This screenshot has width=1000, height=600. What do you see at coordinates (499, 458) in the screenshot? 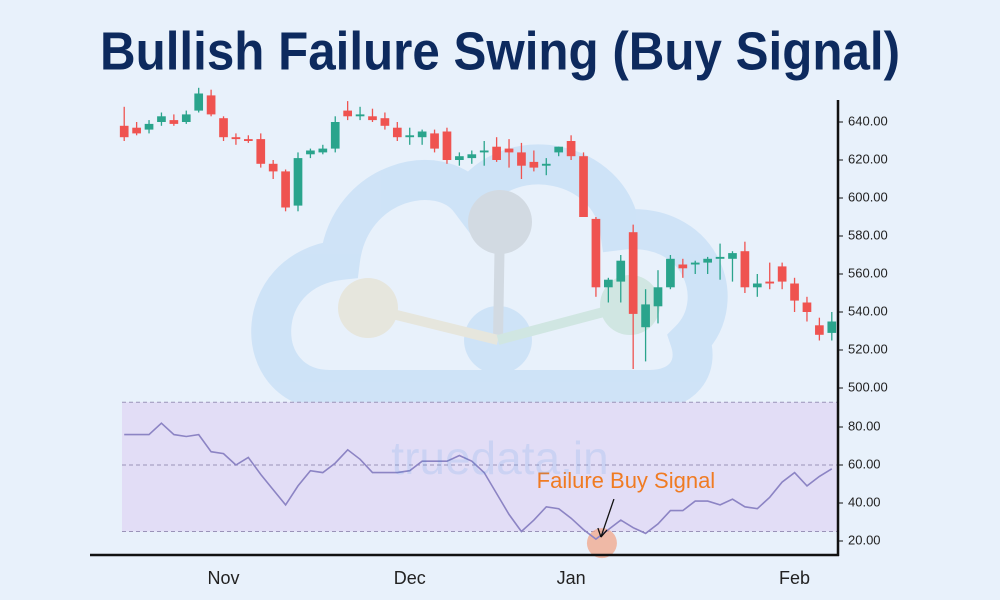
I see `watermark: truedata.in` at bounding box center [499, 458].